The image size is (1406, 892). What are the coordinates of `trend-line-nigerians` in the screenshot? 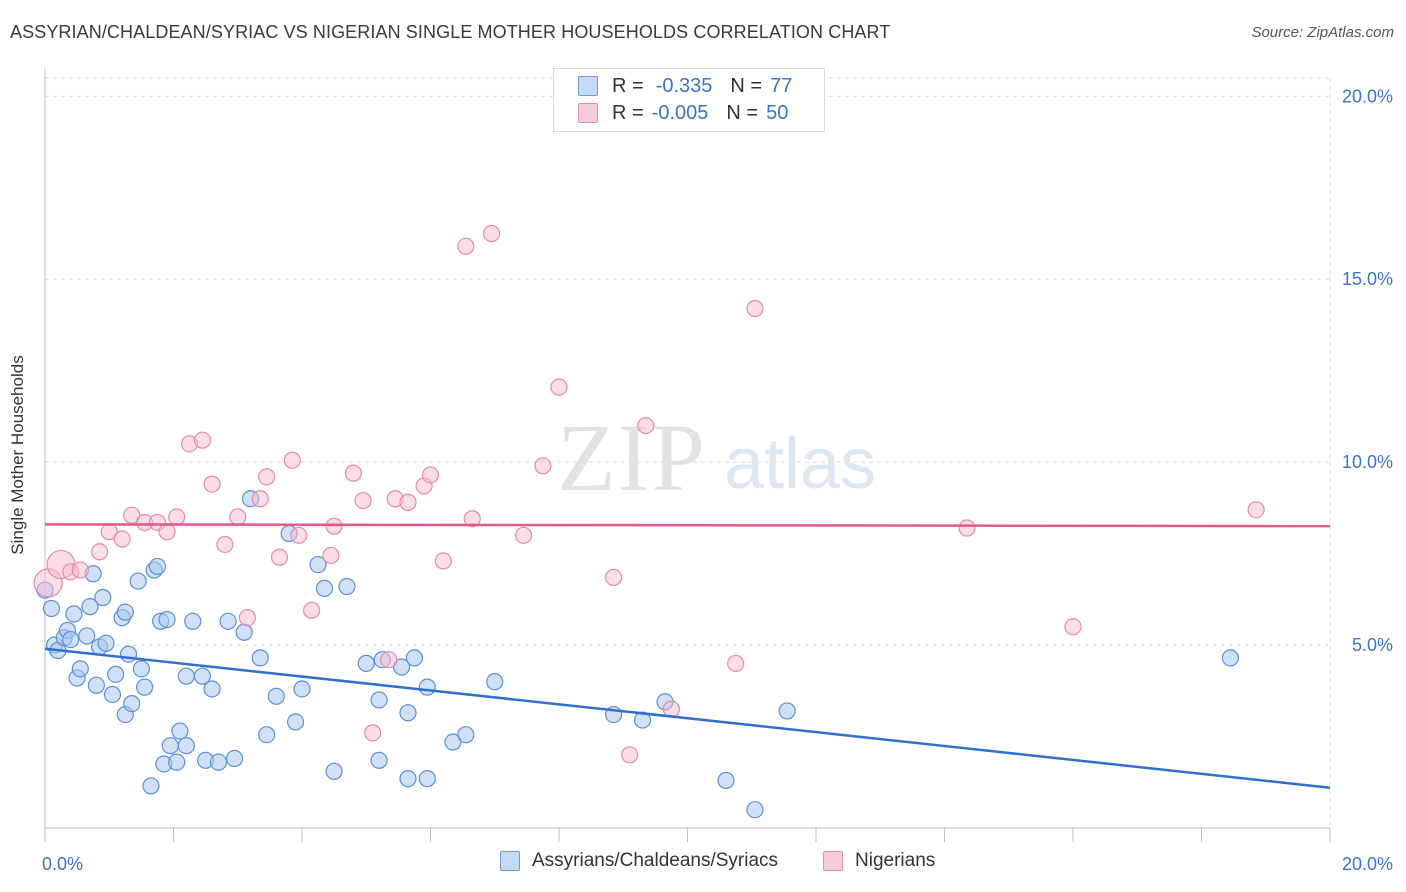 It's located at (687, 525).